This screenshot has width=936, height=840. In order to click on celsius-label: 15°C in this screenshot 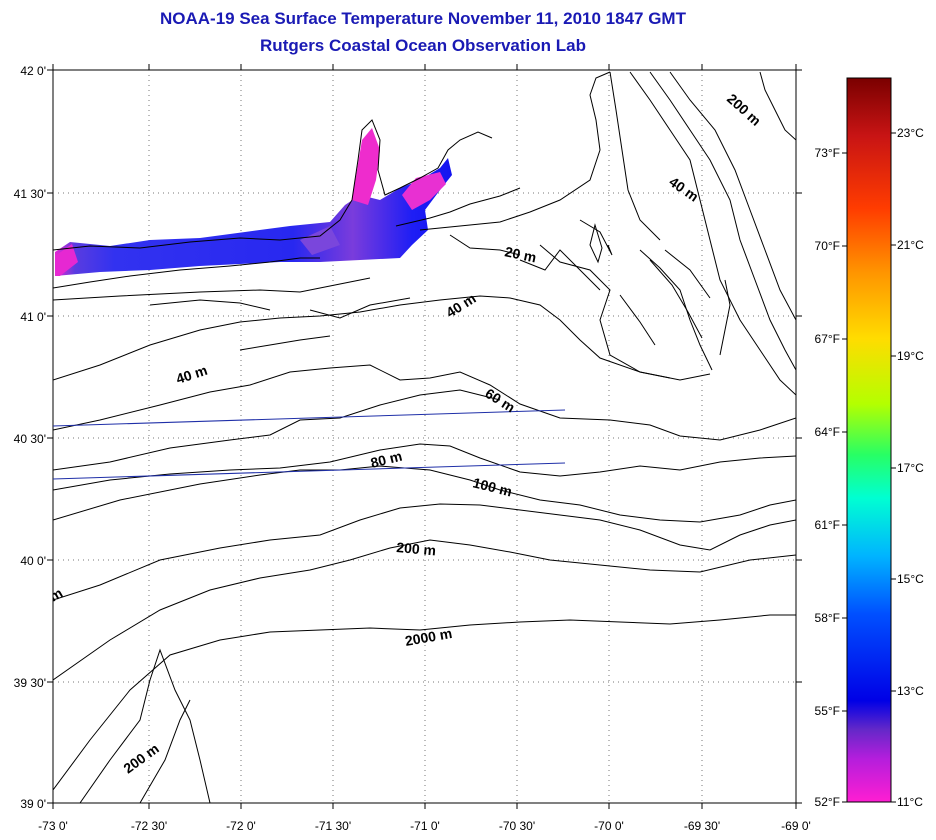, I will do `click(910, 579)`.